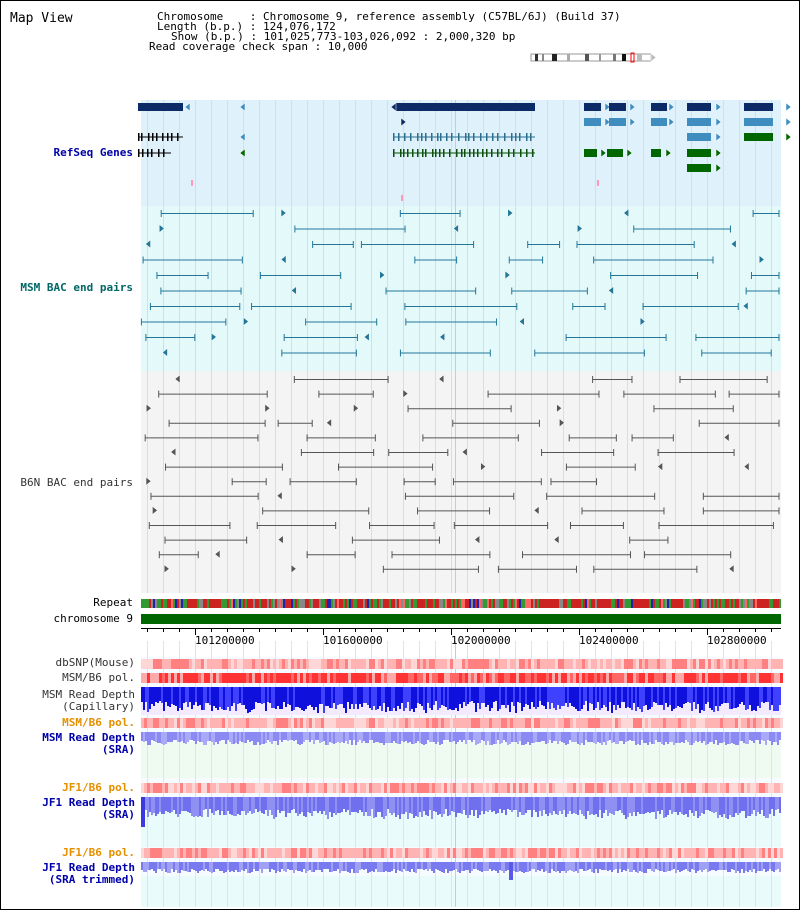 Image resolution: width=800 pixels, height=910 pixels. Describe the element at coordinates (88, 700) in the screenshot. I see `track-label-msm-read-depth-capillary: MSM Read Depth (Capillary)` at that location.